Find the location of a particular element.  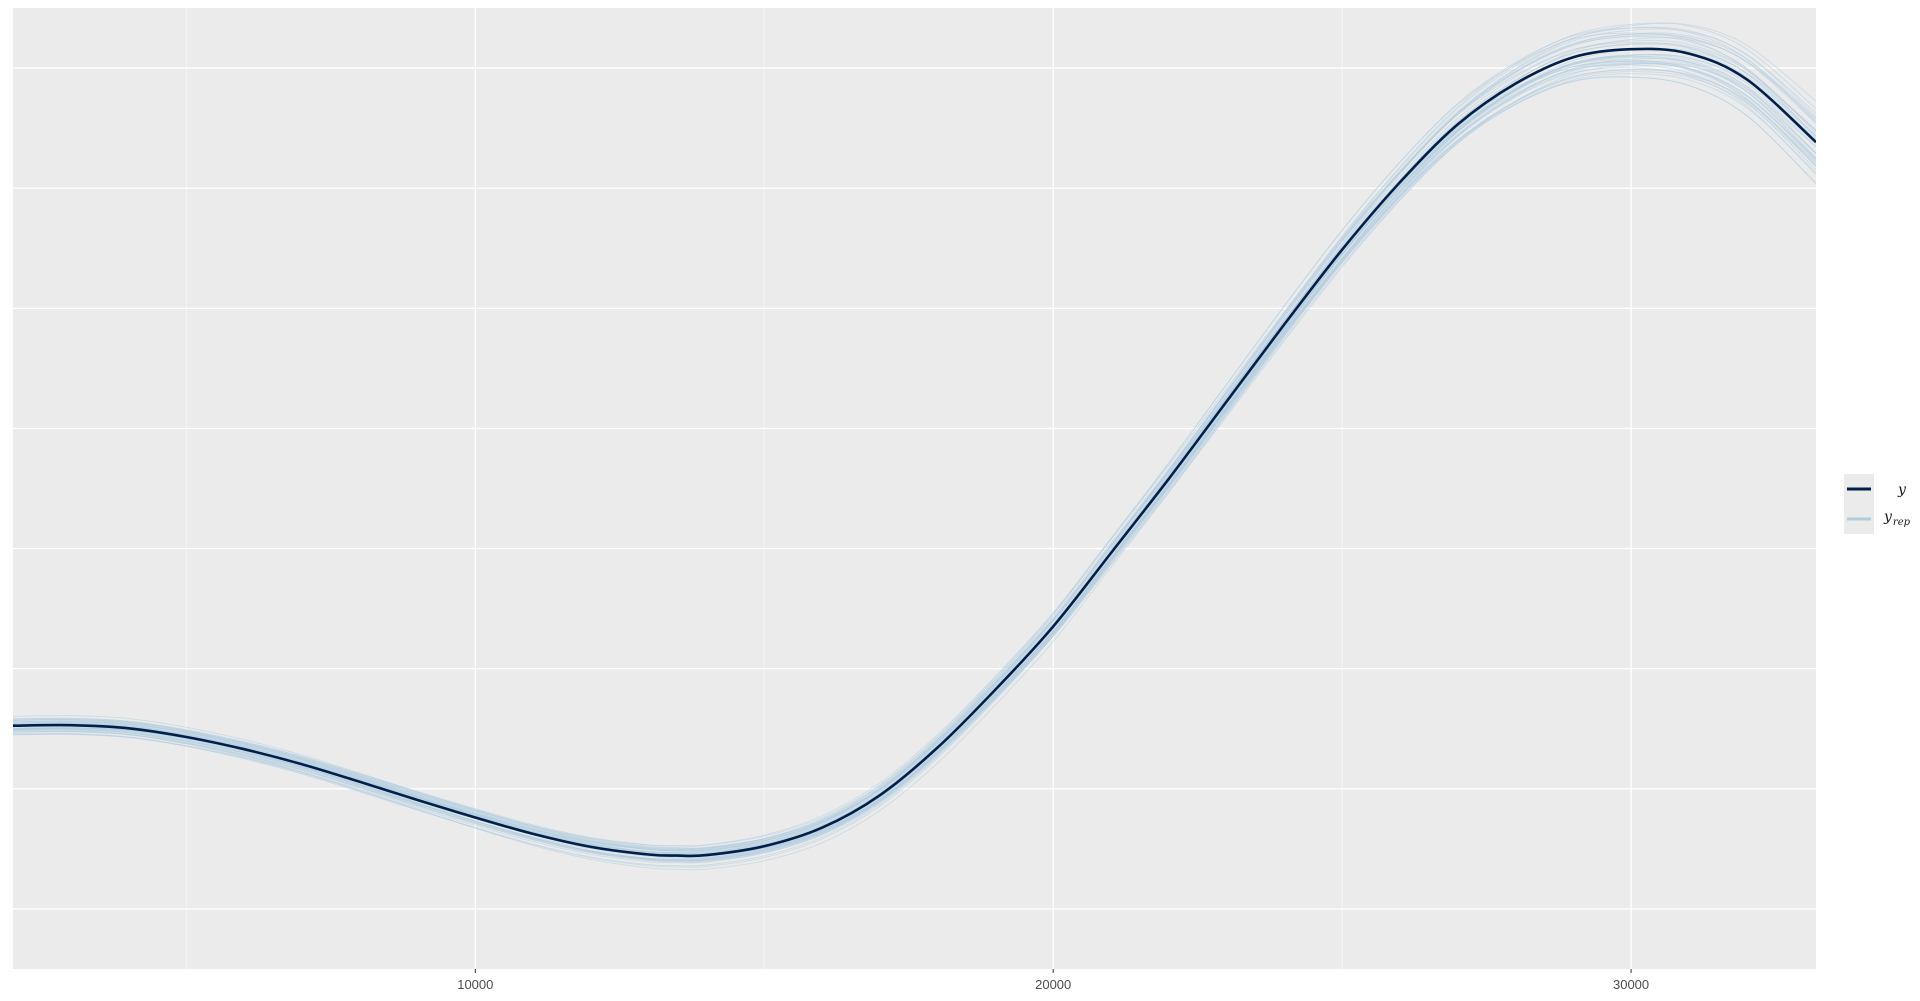

legend-label-y: y is located at coordinates (1902, 490).